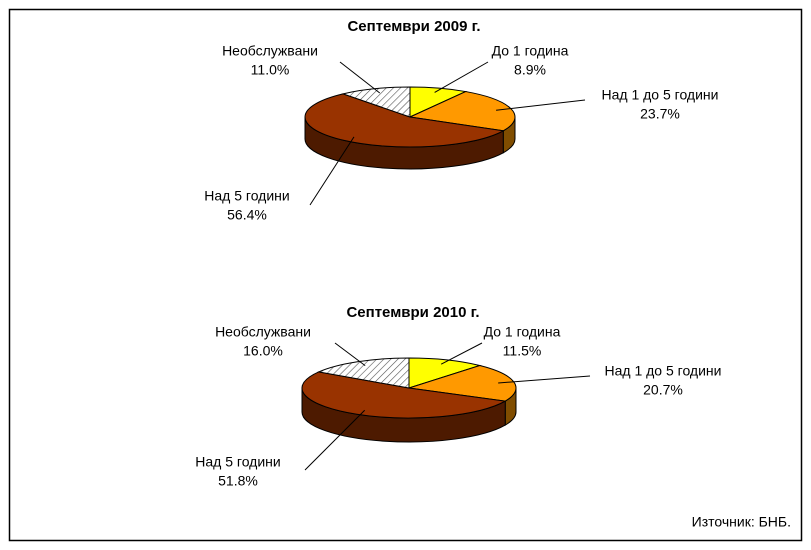 The height and width of the screenshot is (550, 811). Describe the element at coordinates (663, 390) in the screenshot. I see `value-label: 20.7%` at that location.